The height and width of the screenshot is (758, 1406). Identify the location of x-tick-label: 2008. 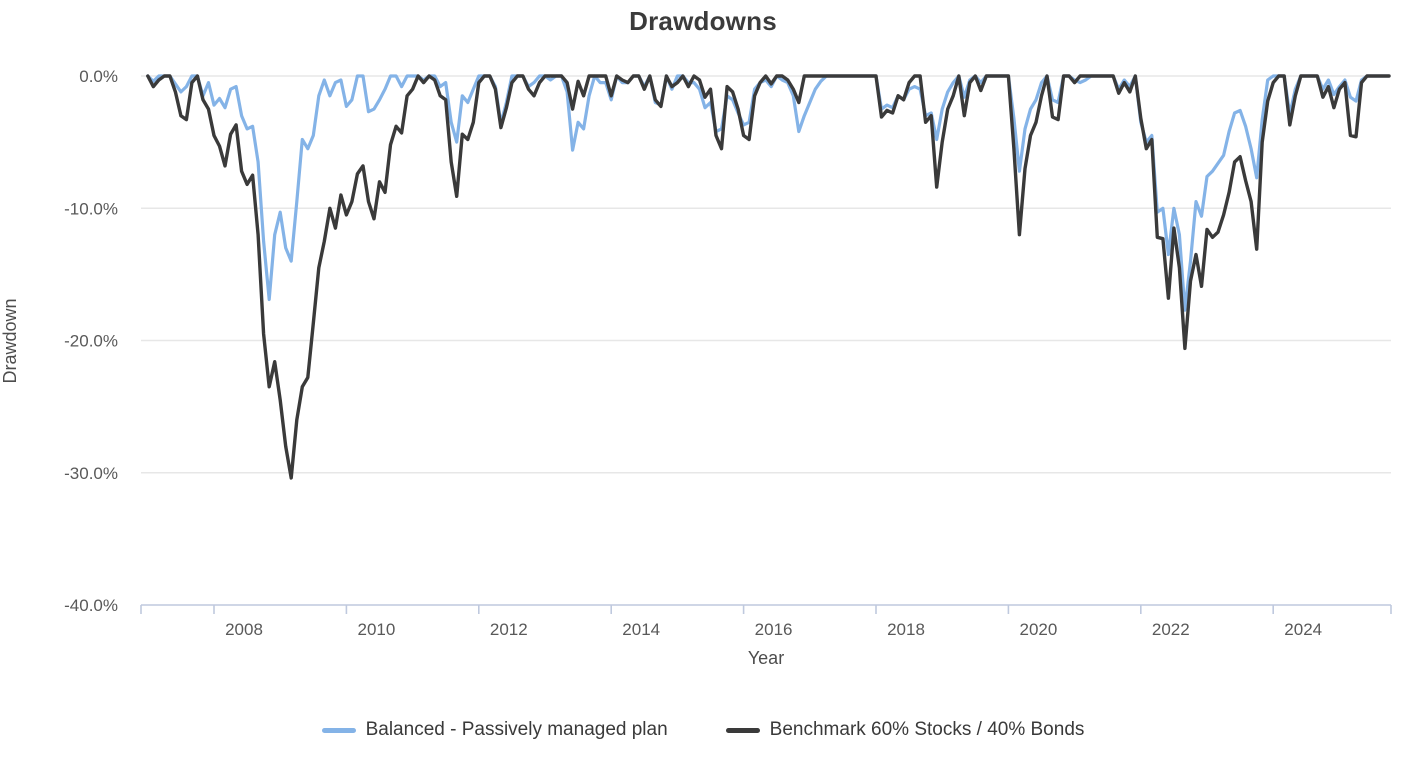
(244, 629).